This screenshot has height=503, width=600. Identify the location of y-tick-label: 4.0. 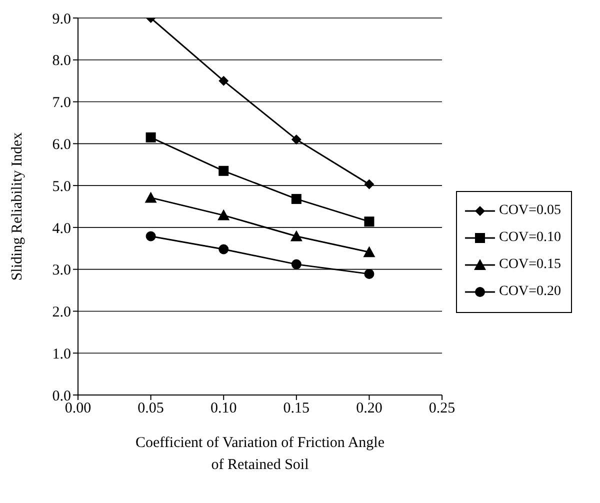
(61, 228).